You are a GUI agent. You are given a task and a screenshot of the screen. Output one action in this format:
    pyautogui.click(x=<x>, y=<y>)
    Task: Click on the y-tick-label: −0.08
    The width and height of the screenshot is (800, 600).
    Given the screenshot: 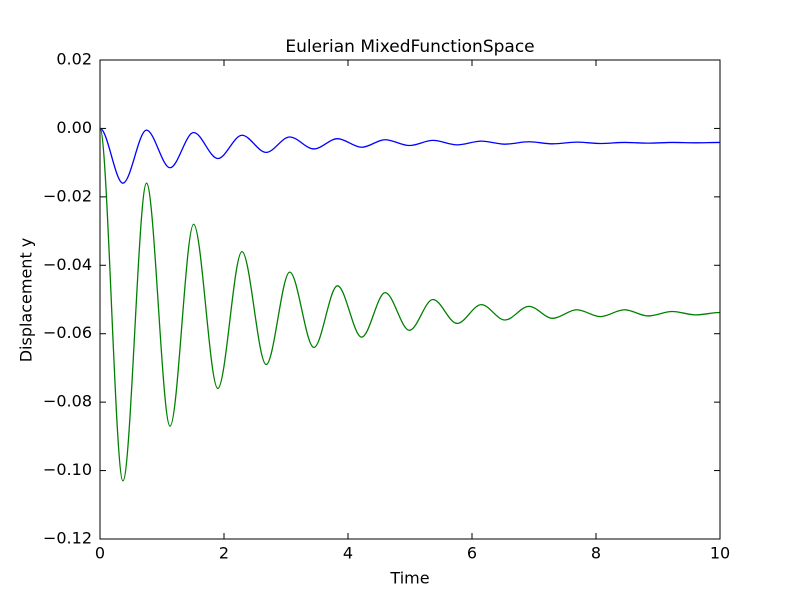 What is the action you would take?
    pyautogui.click(x=67, y=401)
    